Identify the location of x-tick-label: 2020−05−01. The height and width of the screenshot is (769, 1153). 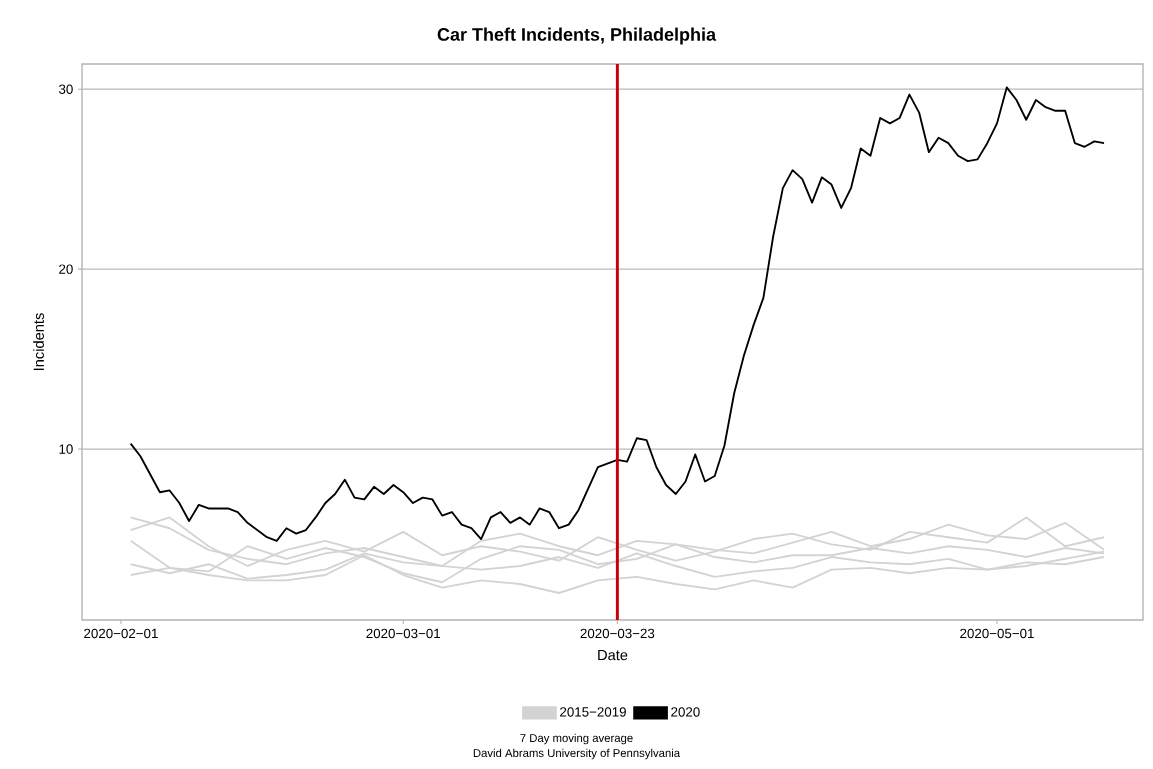
(997, 633).